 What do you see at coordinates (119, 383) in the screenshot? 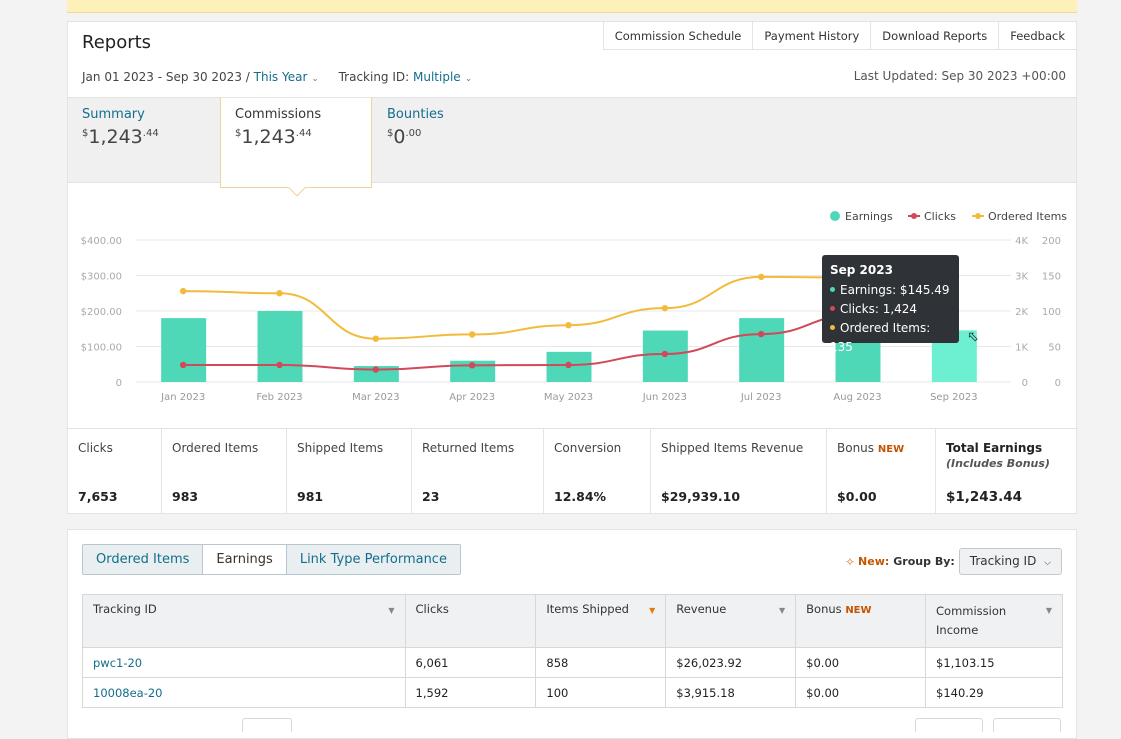
I see `y-left-tick-label: 0` at bounding box center [119, 383].